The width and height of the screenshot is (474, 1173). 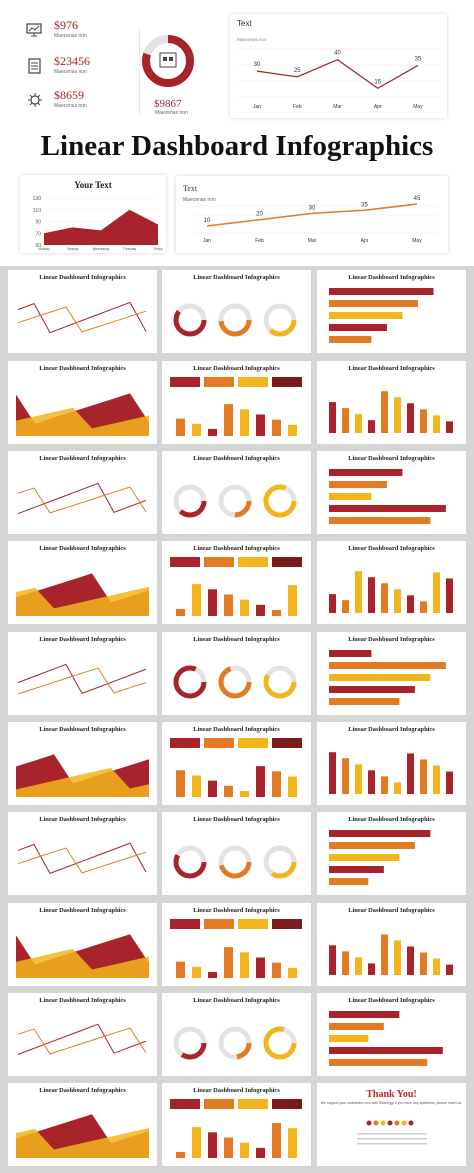 I want to click on divider, so click(x=139, y=71).